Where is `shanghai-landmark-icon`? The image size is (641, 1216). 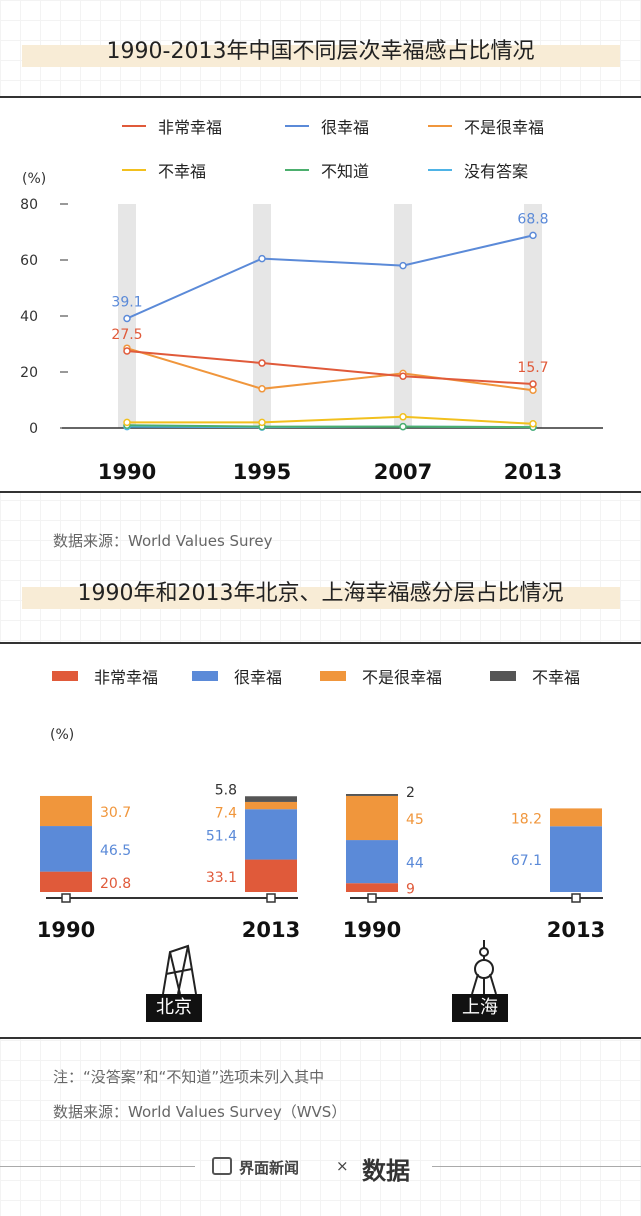
shanghai-landmark-icon is located at coordinates (484, 967).